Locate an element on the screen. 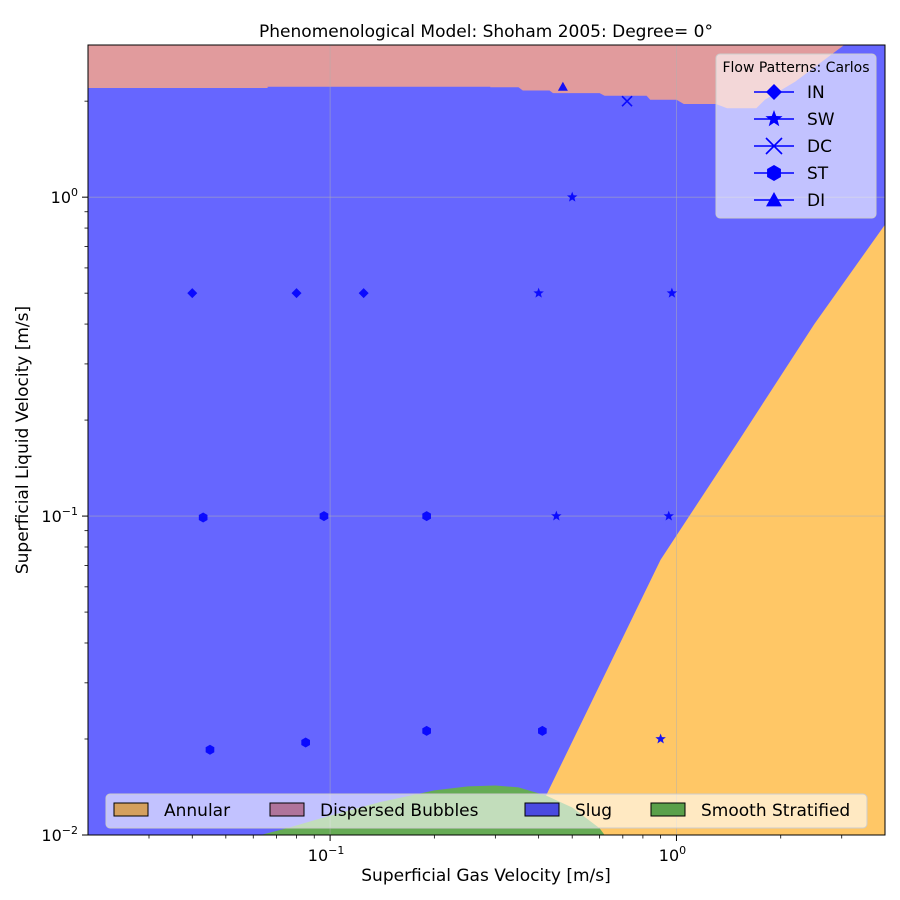 This screenshot has width=900, height=900. data-point-di is located at coordinates (562, 86).